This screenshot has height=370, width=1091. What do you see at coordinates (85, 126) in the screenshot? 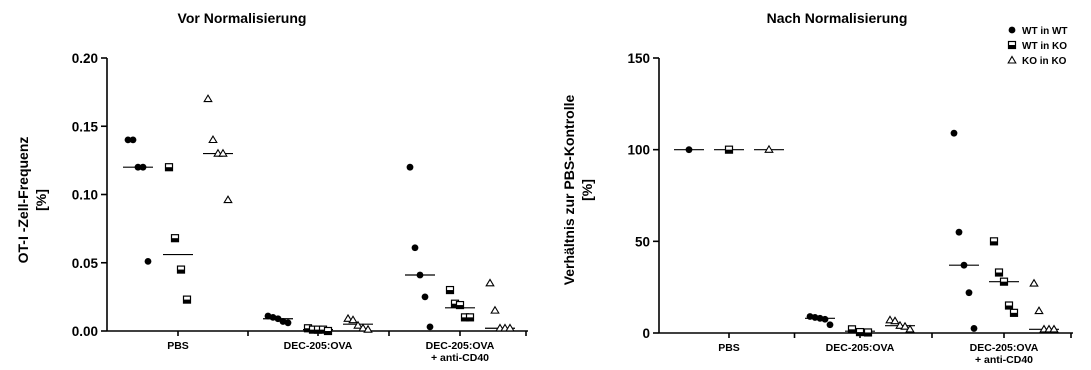
I see `y-tick-label: 0.15` at bounding box center [85, 126].